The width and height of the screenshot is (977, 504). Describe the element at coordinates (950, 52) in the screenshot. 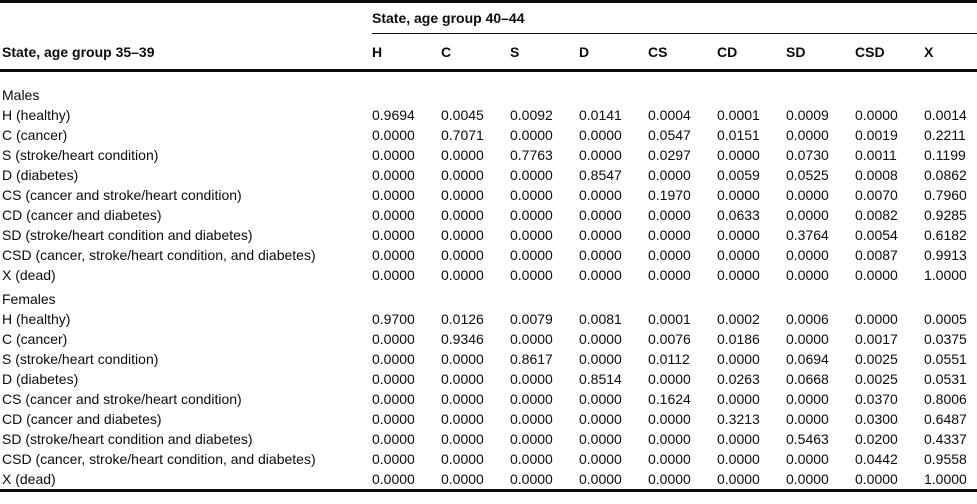

I see `column-header-x: X` at that location.